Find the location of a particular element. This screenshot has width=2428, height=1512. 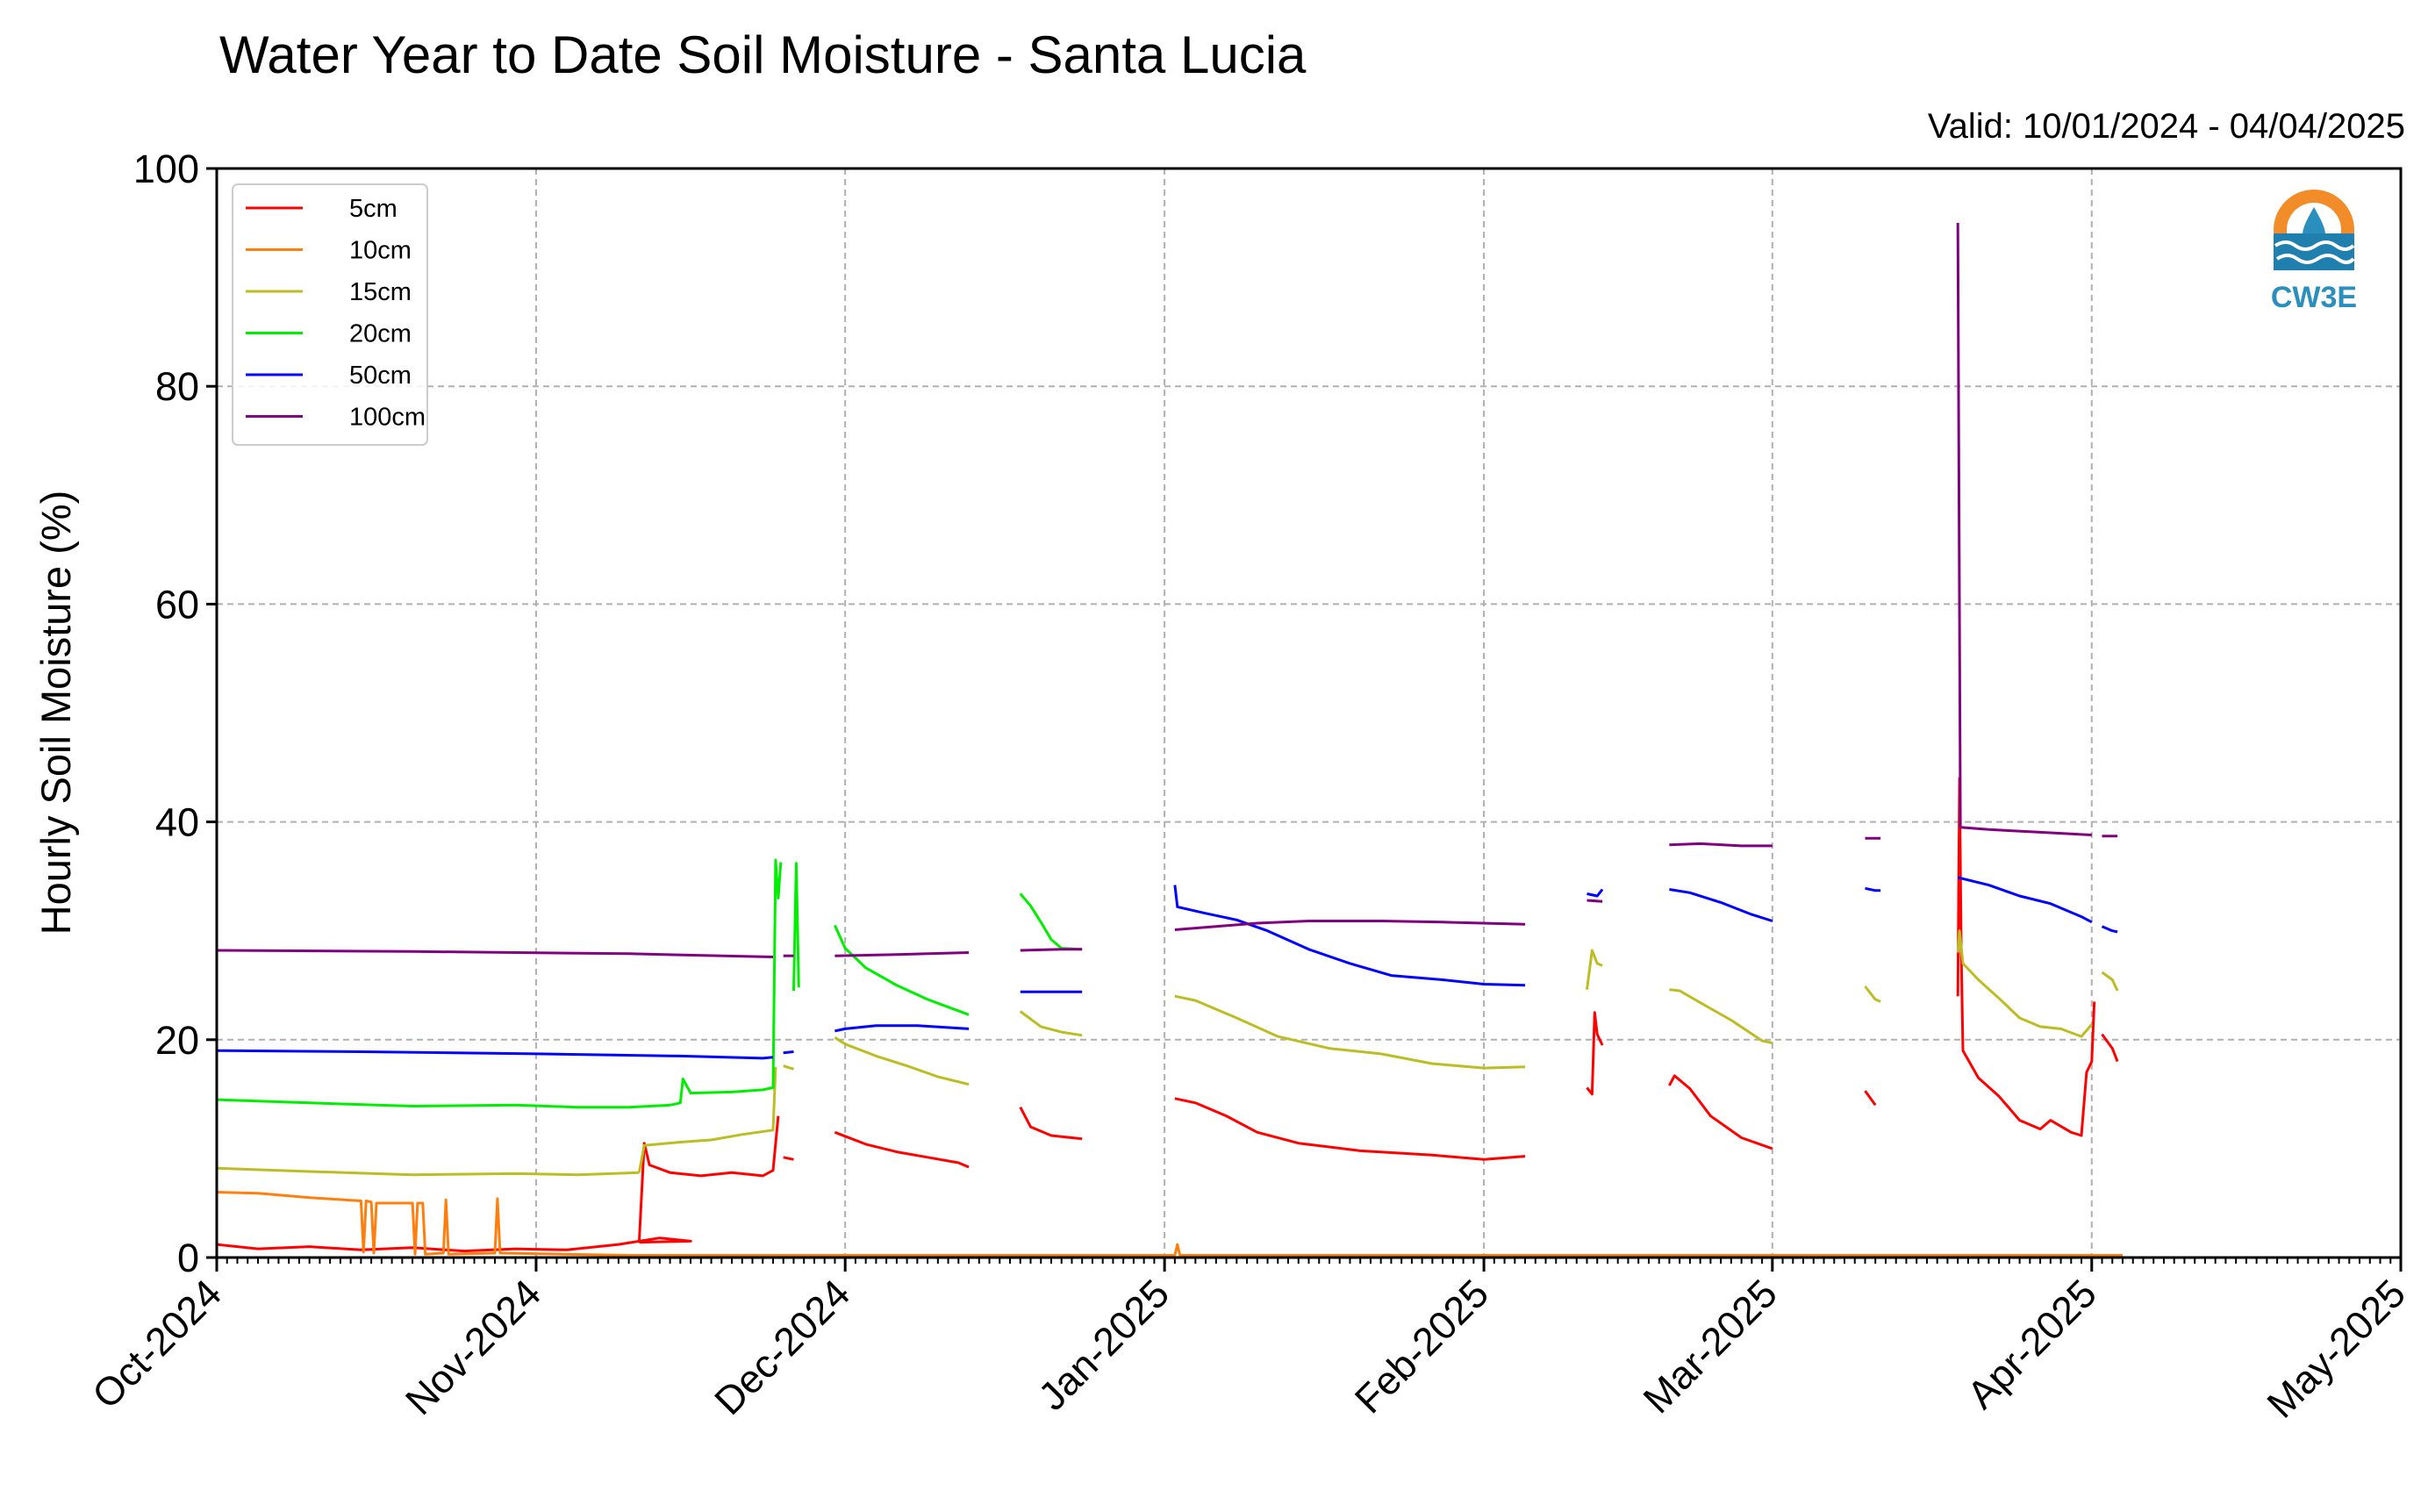

x-tick-label: Apr-2025 is located at coordinates (2032, 1344).